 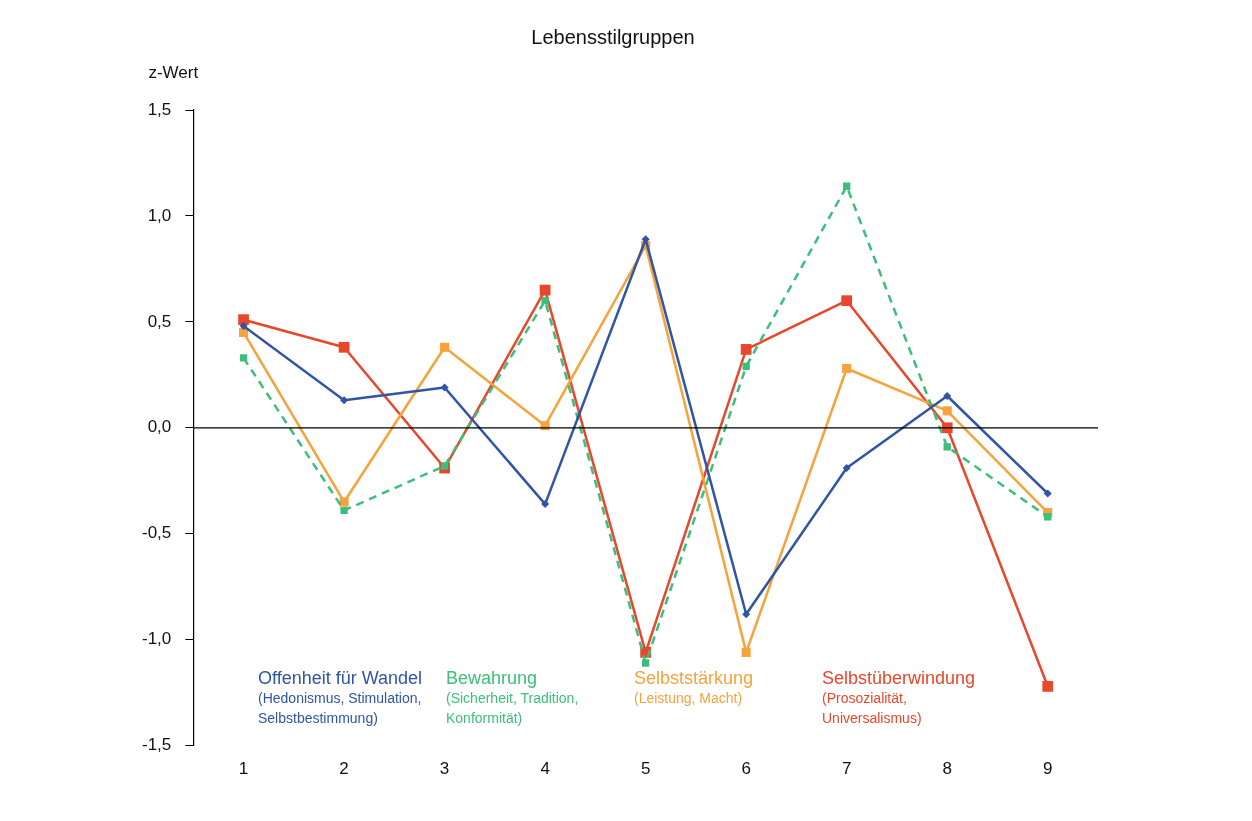 What do you see at coordinates (243, 769) in the screenshot?
I see `x-tick-label: 1` at bounding box center [243, 769].